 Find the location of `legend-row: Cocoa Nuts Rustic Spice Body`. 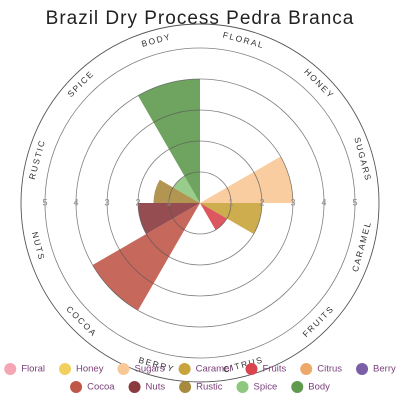

legend-row: Cocoa Nuts Rustic Spice Body is located at coordinates (200, 387).